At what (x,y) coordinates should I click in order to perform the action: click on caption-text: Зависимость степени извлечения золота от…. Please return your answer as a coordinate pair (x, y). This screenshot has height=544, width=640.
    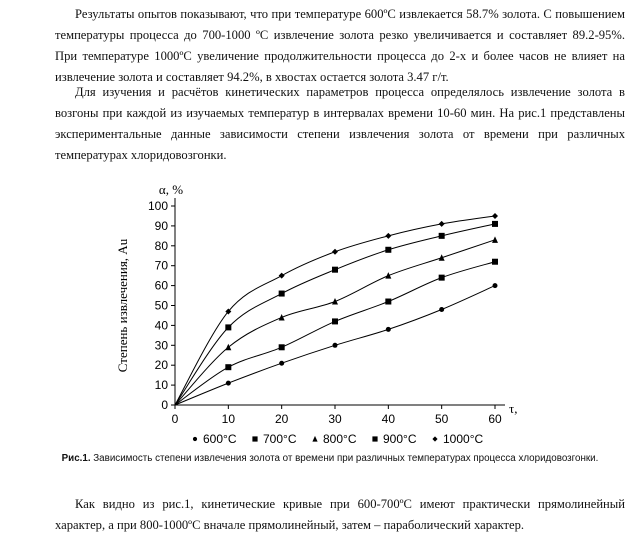
    Looking at the image, I should click on (344, 458).